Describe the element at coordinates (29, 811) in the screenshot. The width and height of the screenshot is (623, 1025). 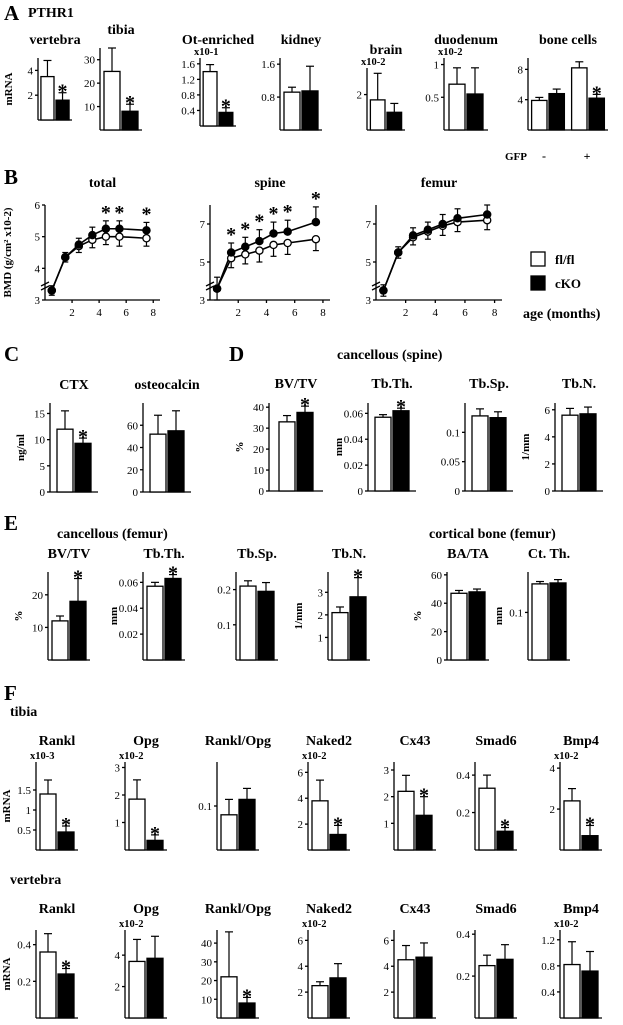
I see `y-tick-label: 1` at that location.